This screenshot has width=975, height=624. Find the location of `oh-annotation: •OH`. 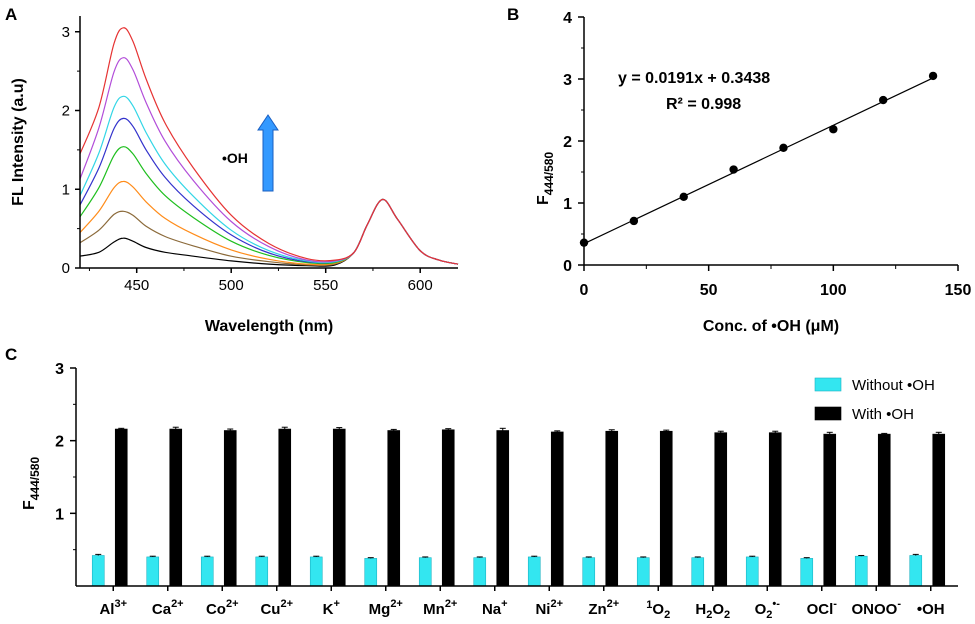

oh-annotation: •OH is located at coordinates (235, 158).